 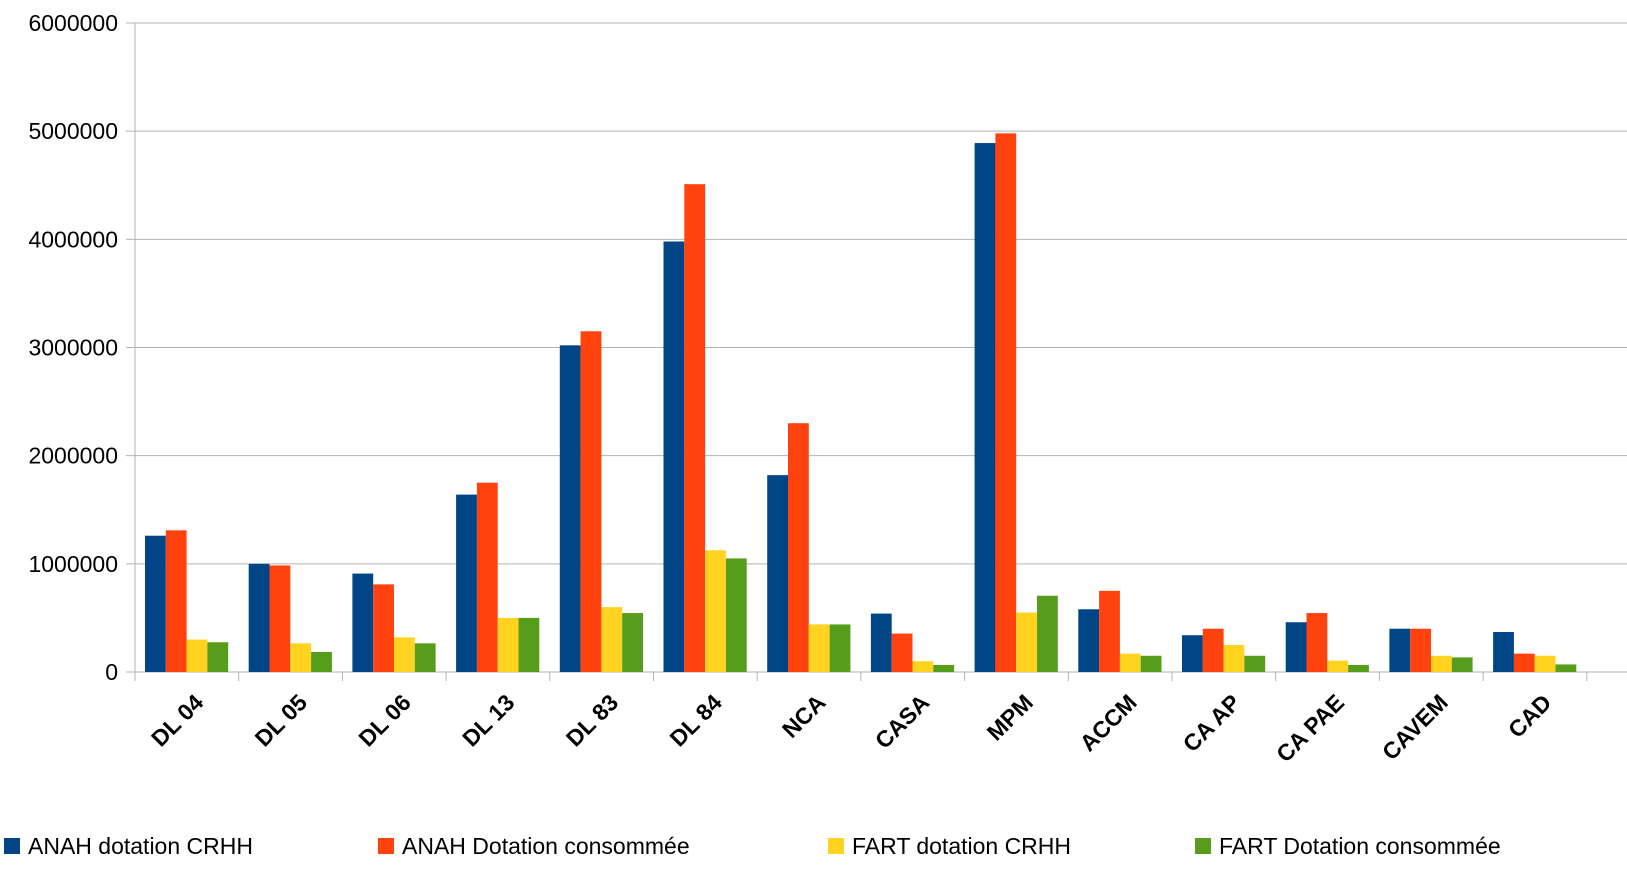 I want to click on x-tick-label: NCA, so click(x=804, y=716).